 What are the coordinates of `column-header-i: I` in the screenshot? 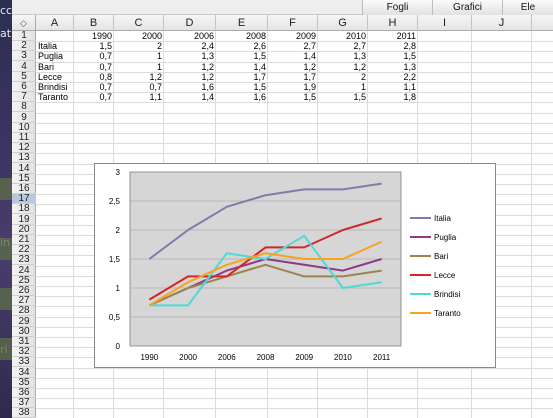 It's located at (445, 23).